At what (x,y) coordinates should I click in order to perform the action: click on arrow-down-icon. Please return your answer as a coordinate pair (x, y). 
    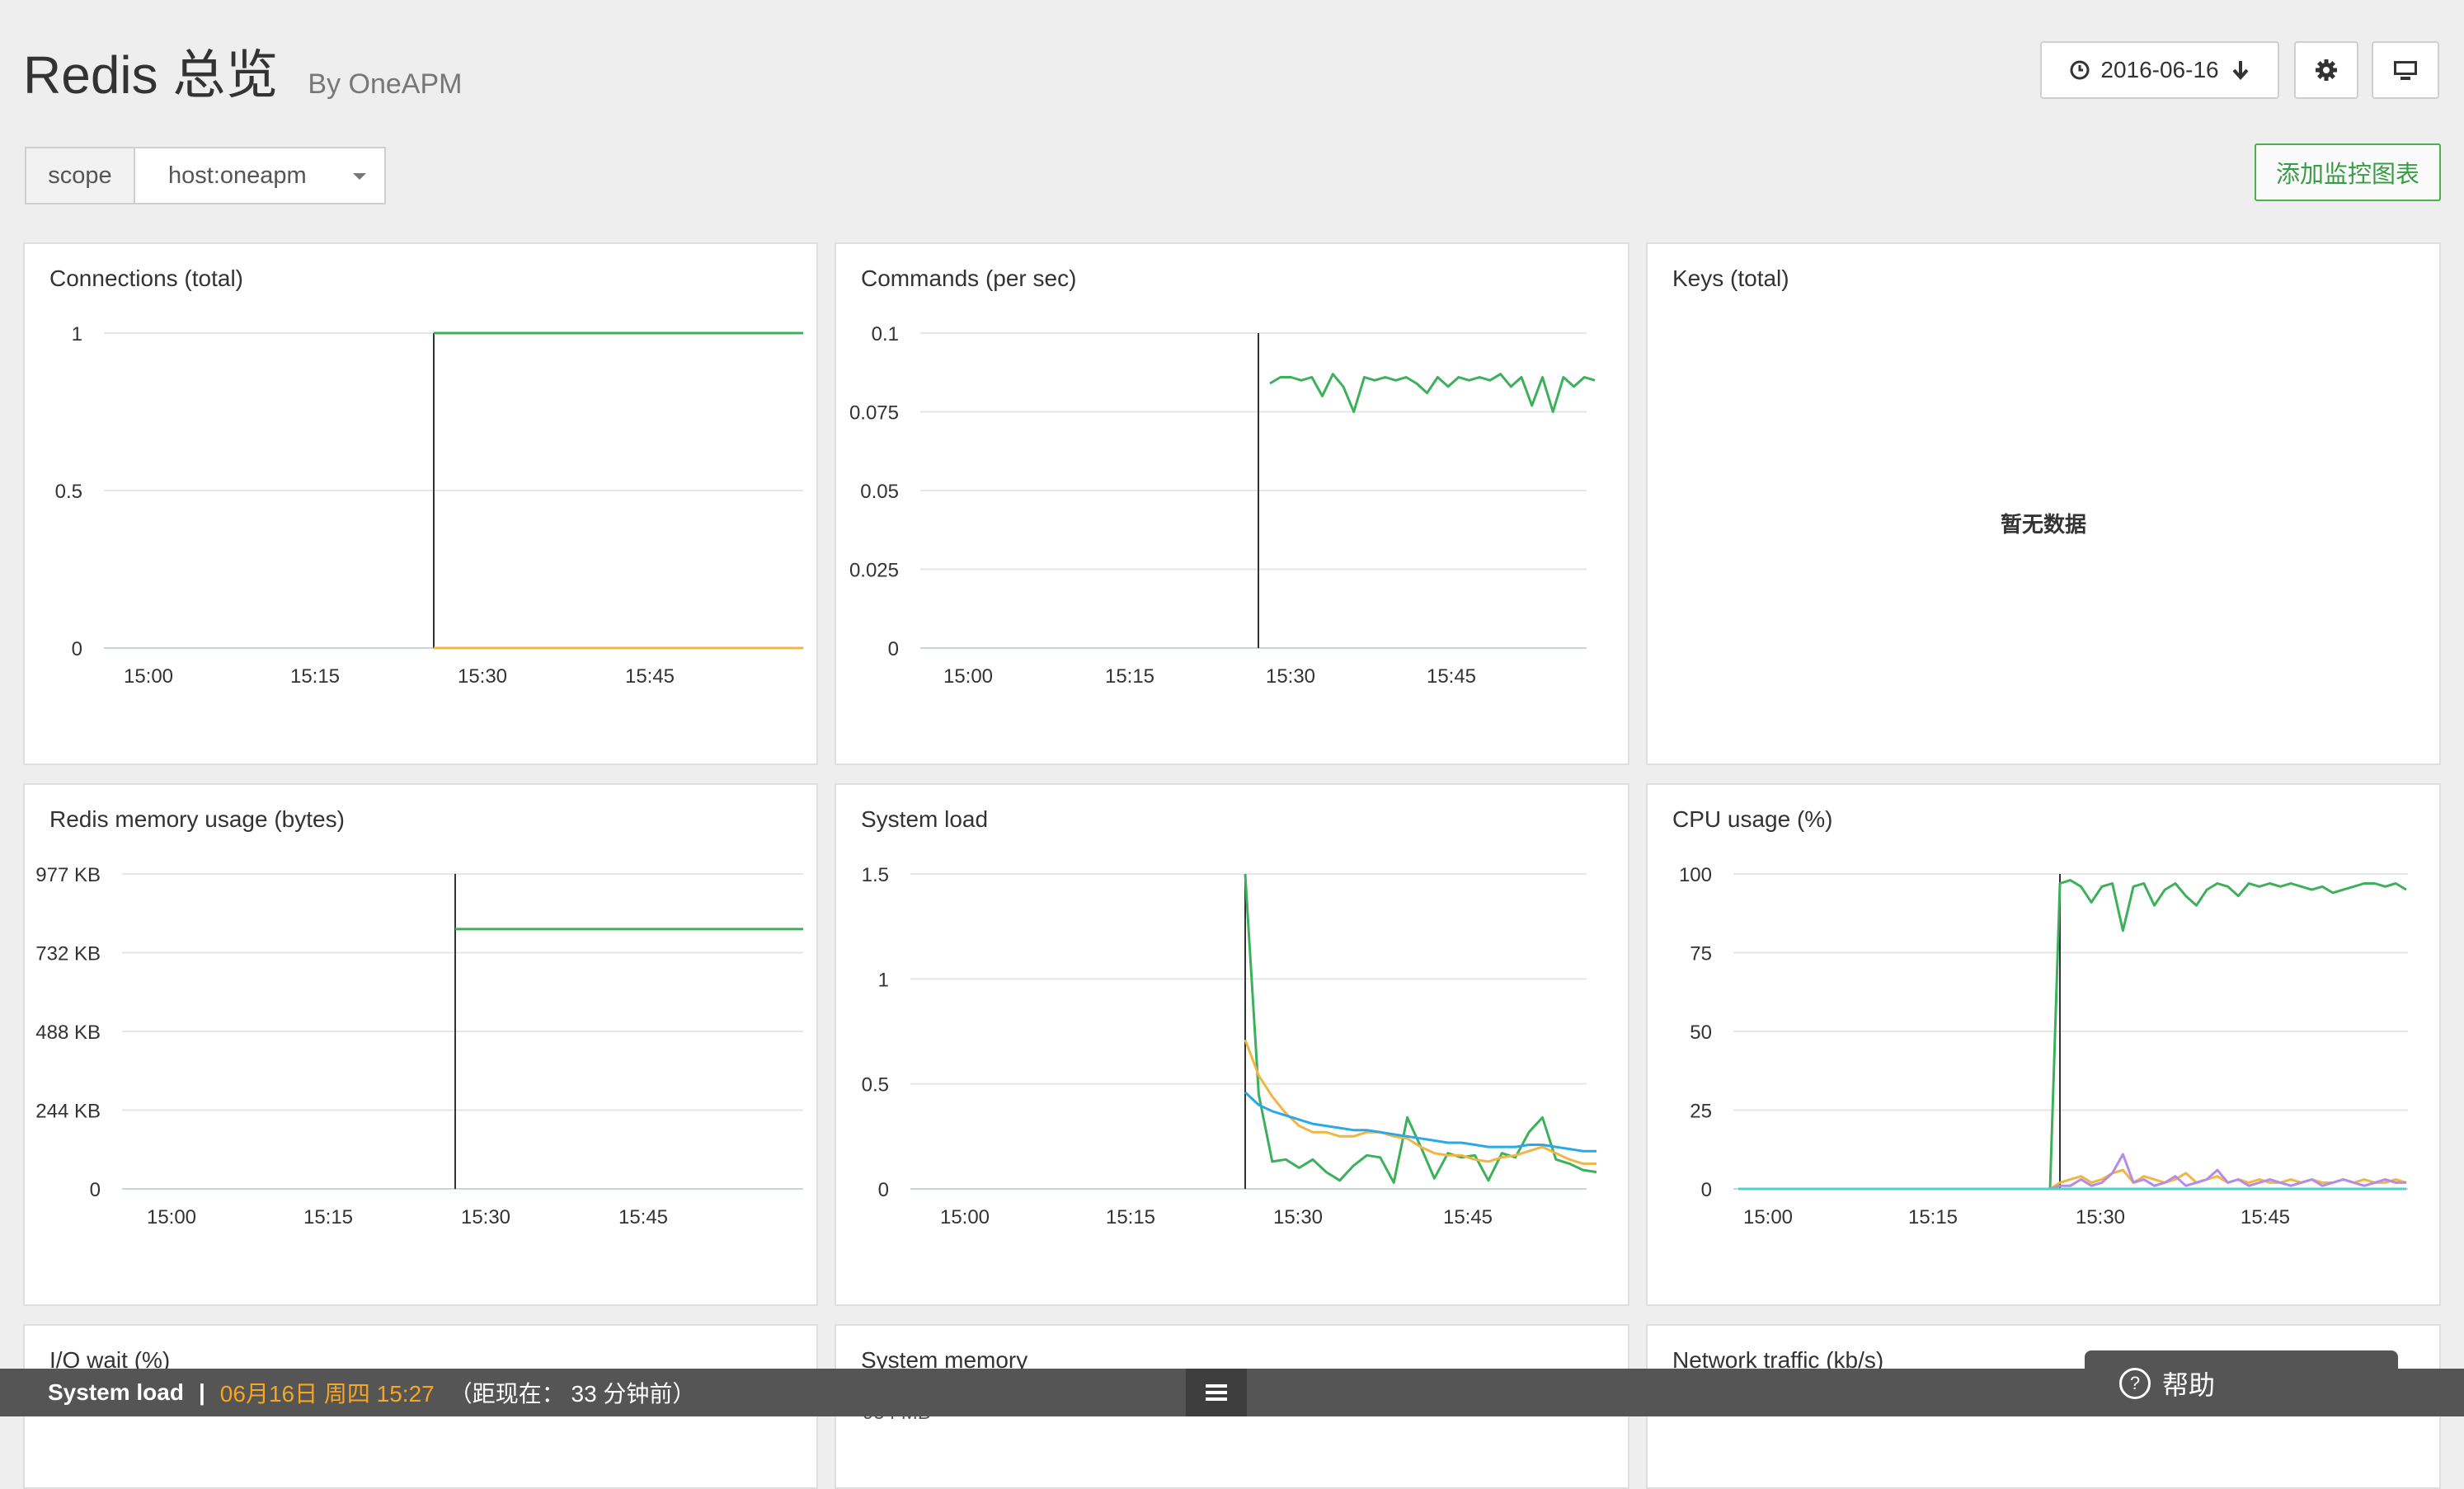
    Looking at the image, I should click on (2240, 71).